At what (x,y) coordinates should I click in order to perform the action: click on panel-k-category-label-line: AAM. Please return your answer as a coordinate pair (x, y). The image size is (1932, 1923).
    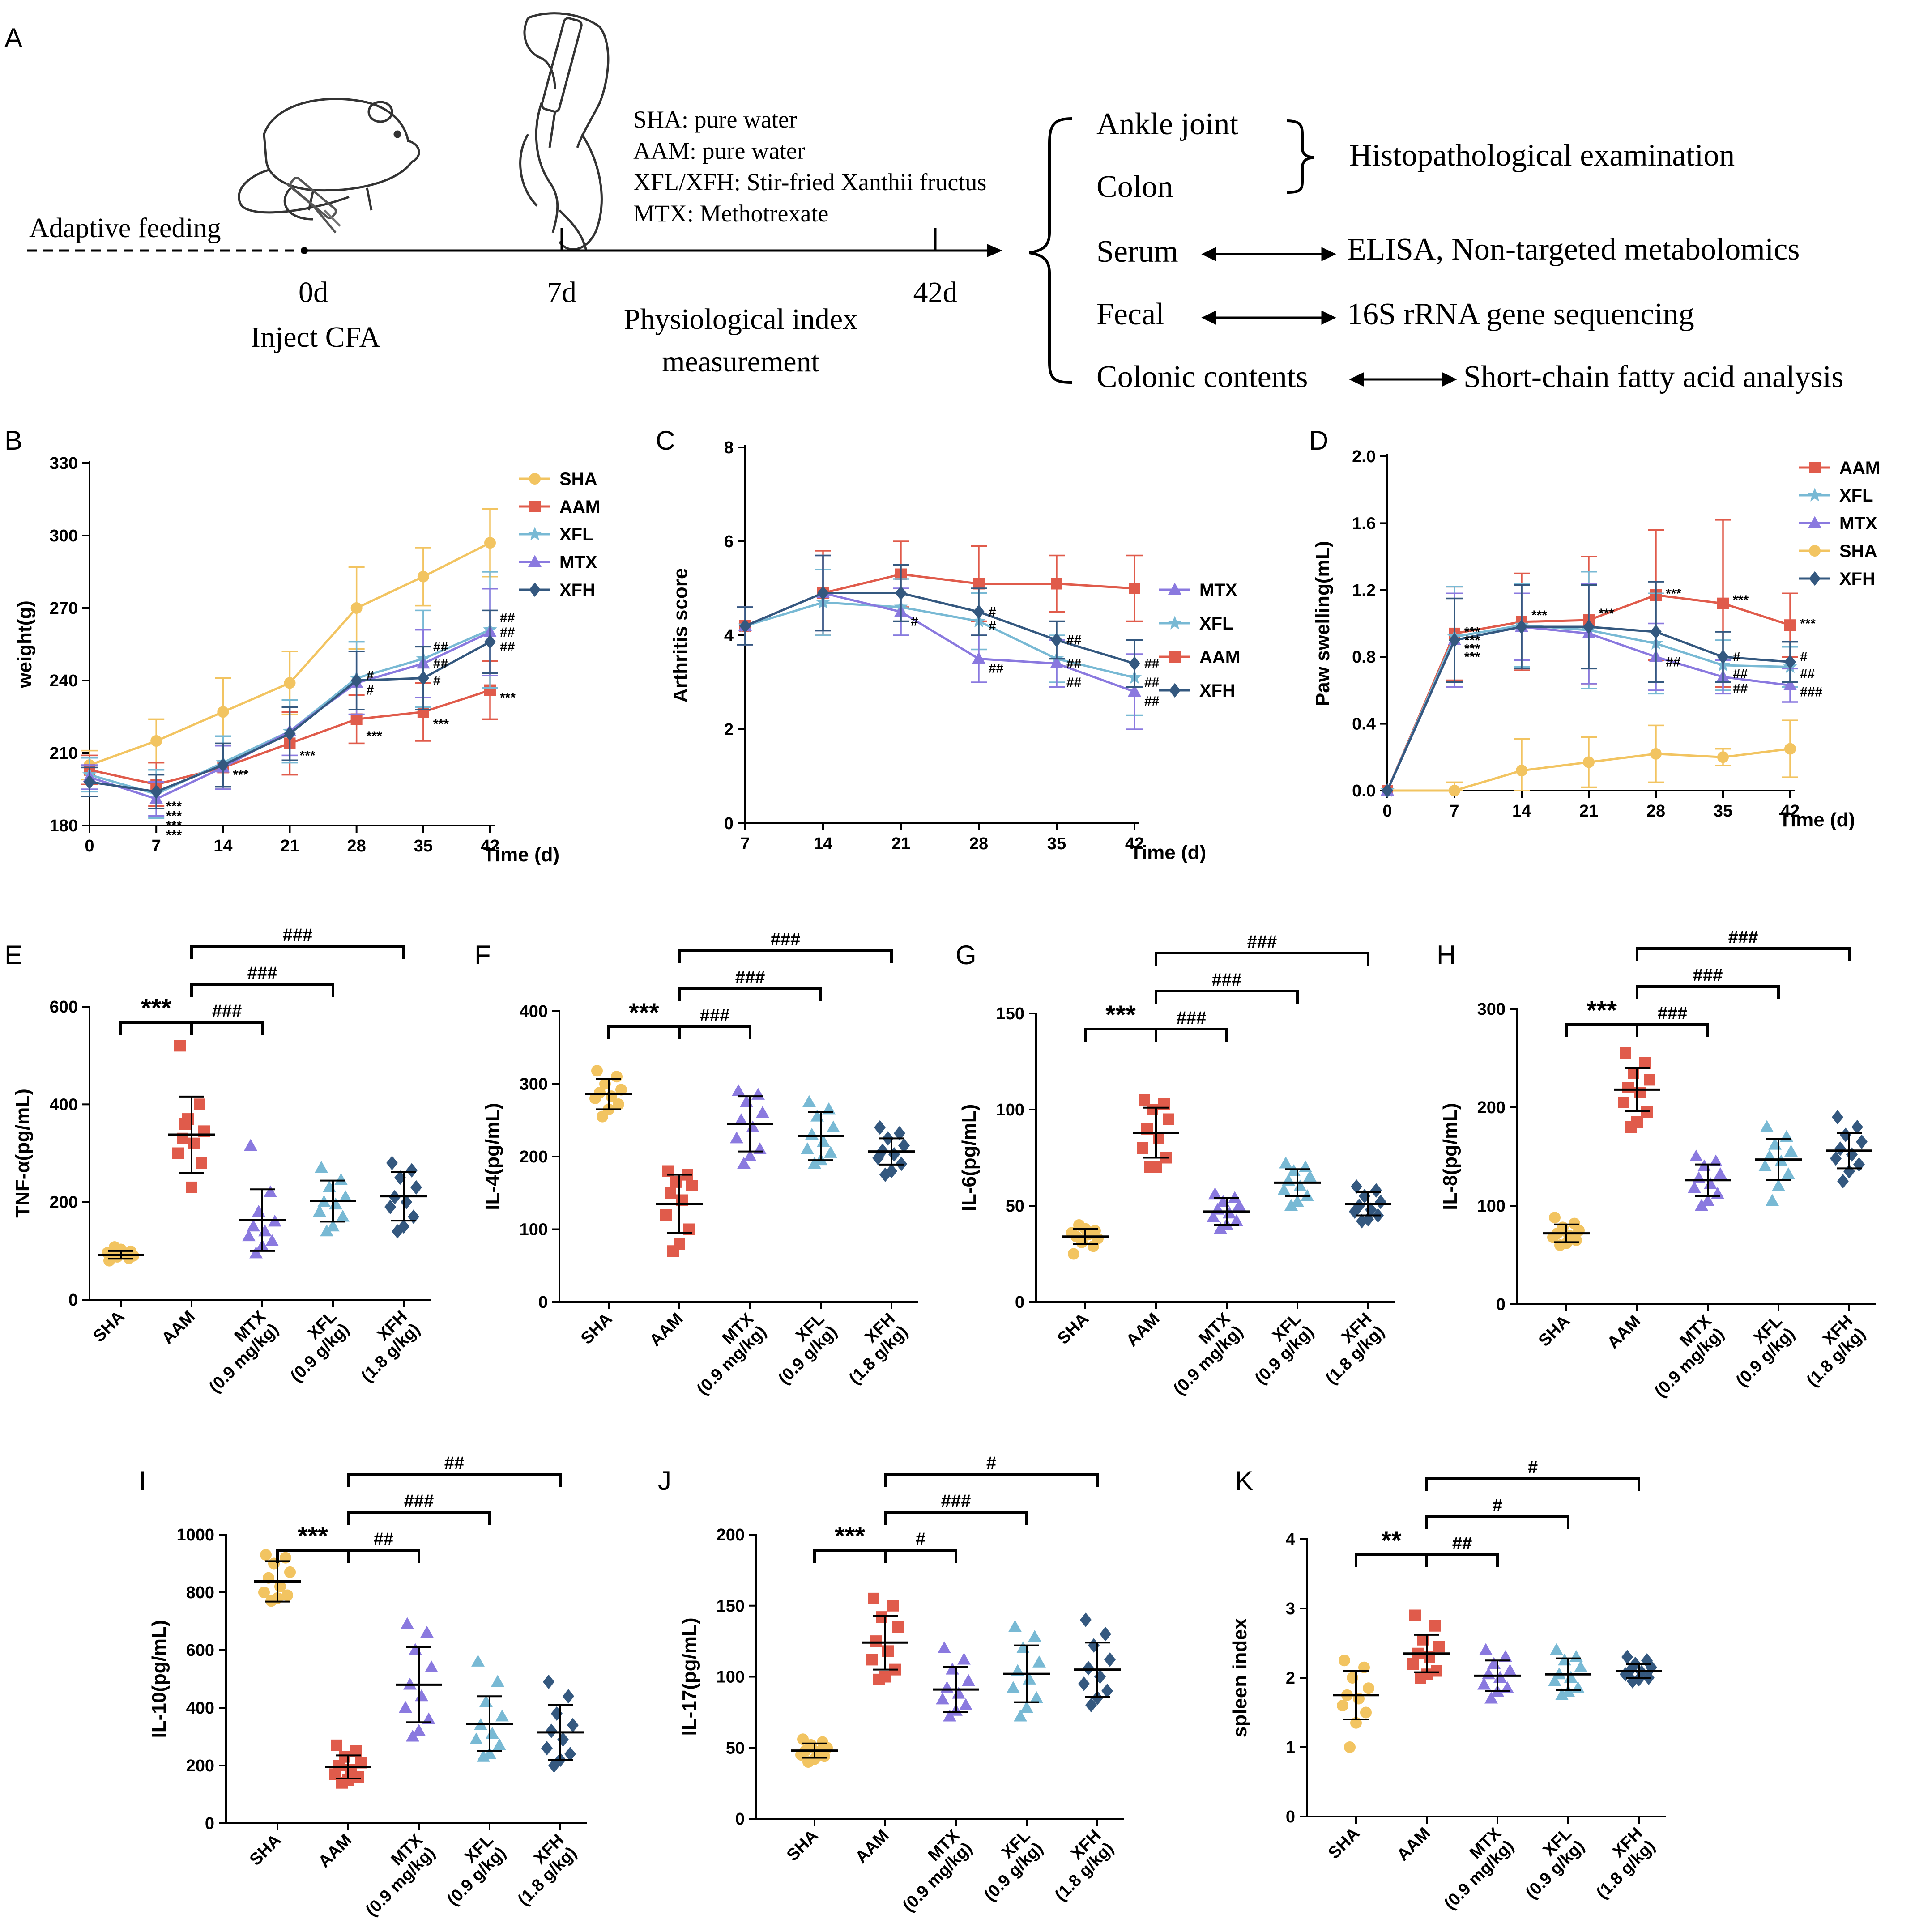
    Looking at the image, I should click on (1413, 1844).